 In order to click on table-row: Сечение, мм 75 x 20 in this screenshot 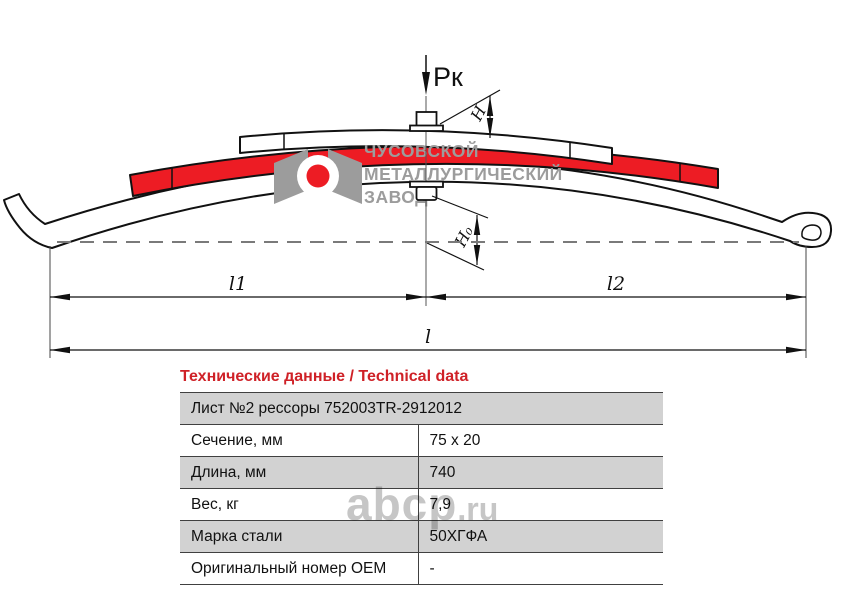, I will do `click(421, 440)`.